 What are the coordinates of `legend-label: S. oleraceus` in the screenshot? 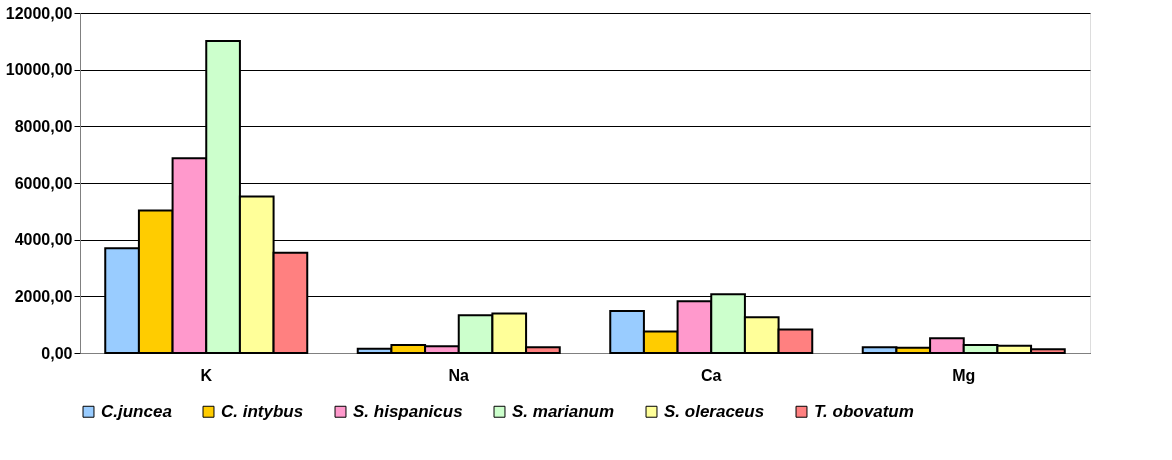 It's located at (714, 411).